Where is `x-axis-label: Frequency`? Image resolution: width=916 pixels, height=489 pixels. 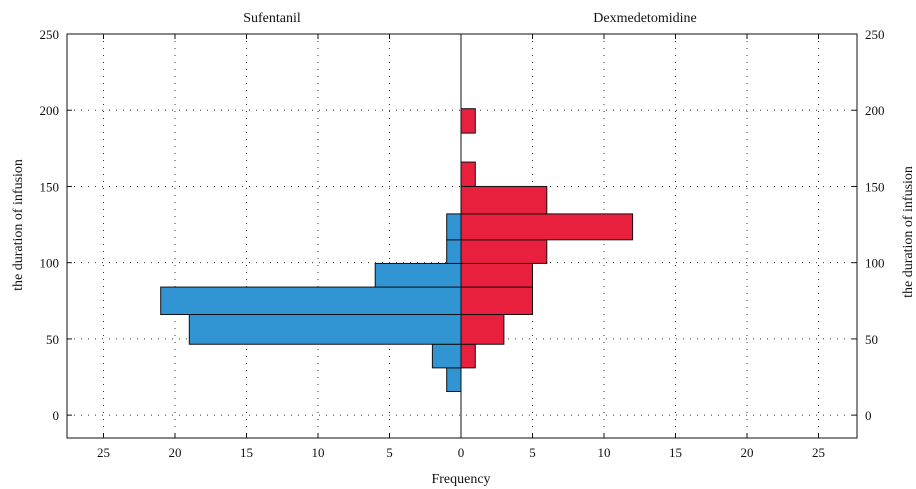 x-axis-label: Frequency is located at coordinates (460, 479).